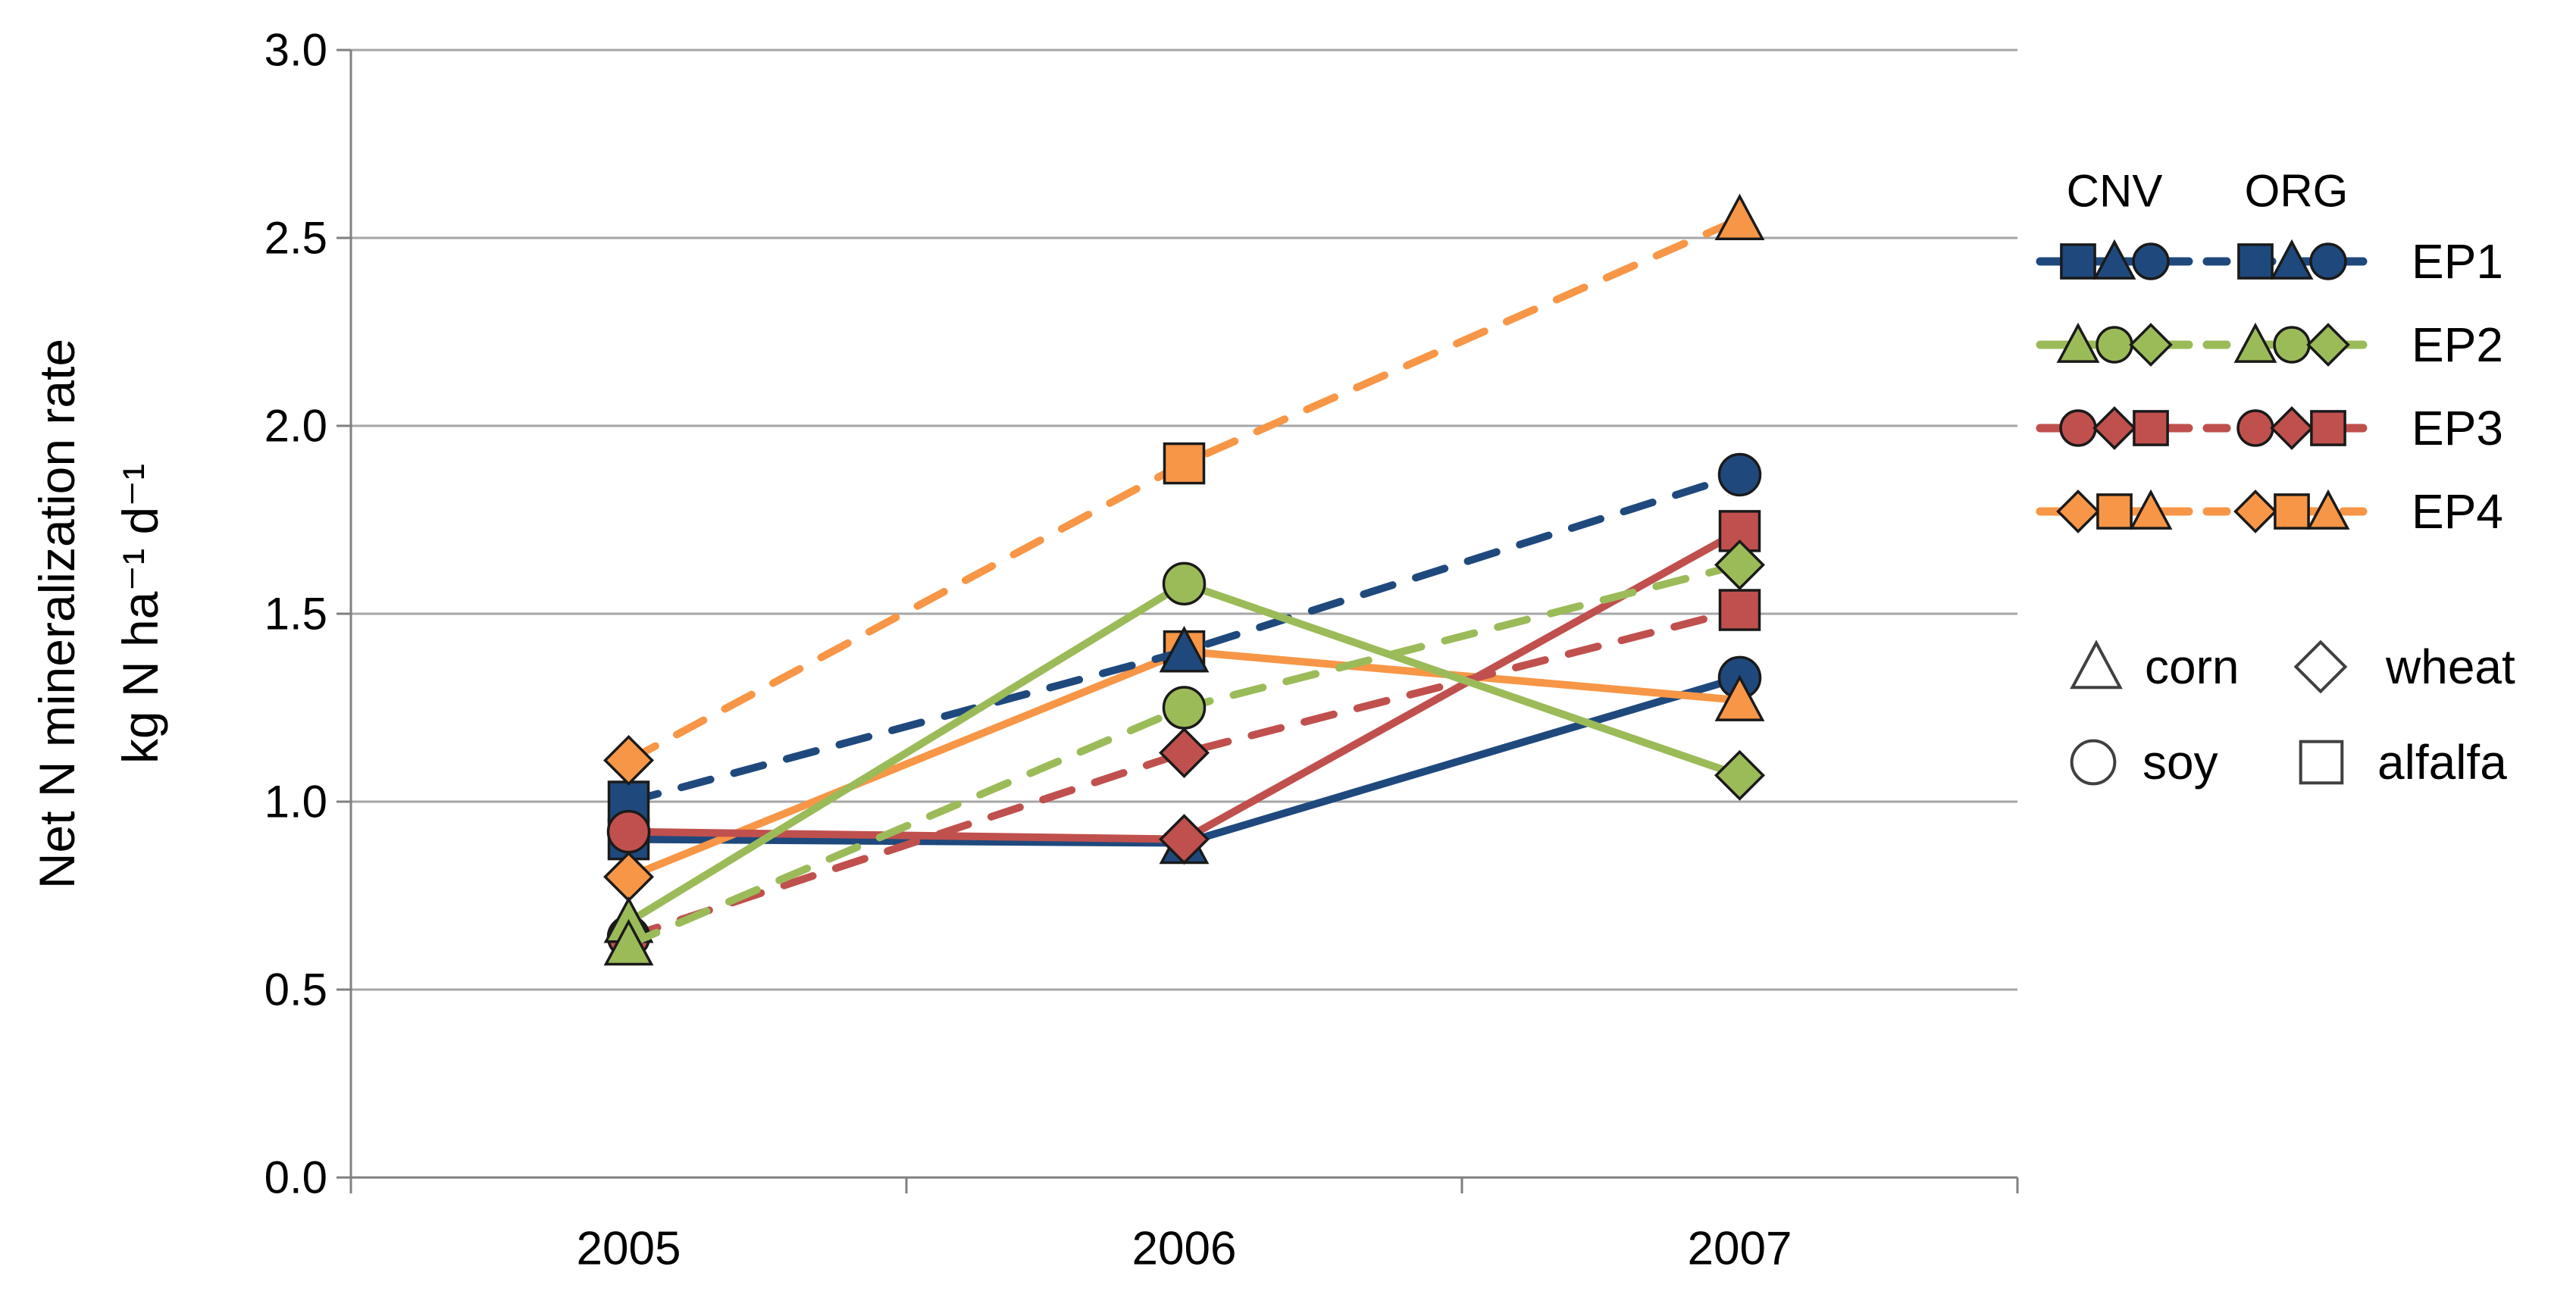 This screenshot has height=1301, width=2576. I want to click on legend-label-ep3: EP3, so click(2458, 428).